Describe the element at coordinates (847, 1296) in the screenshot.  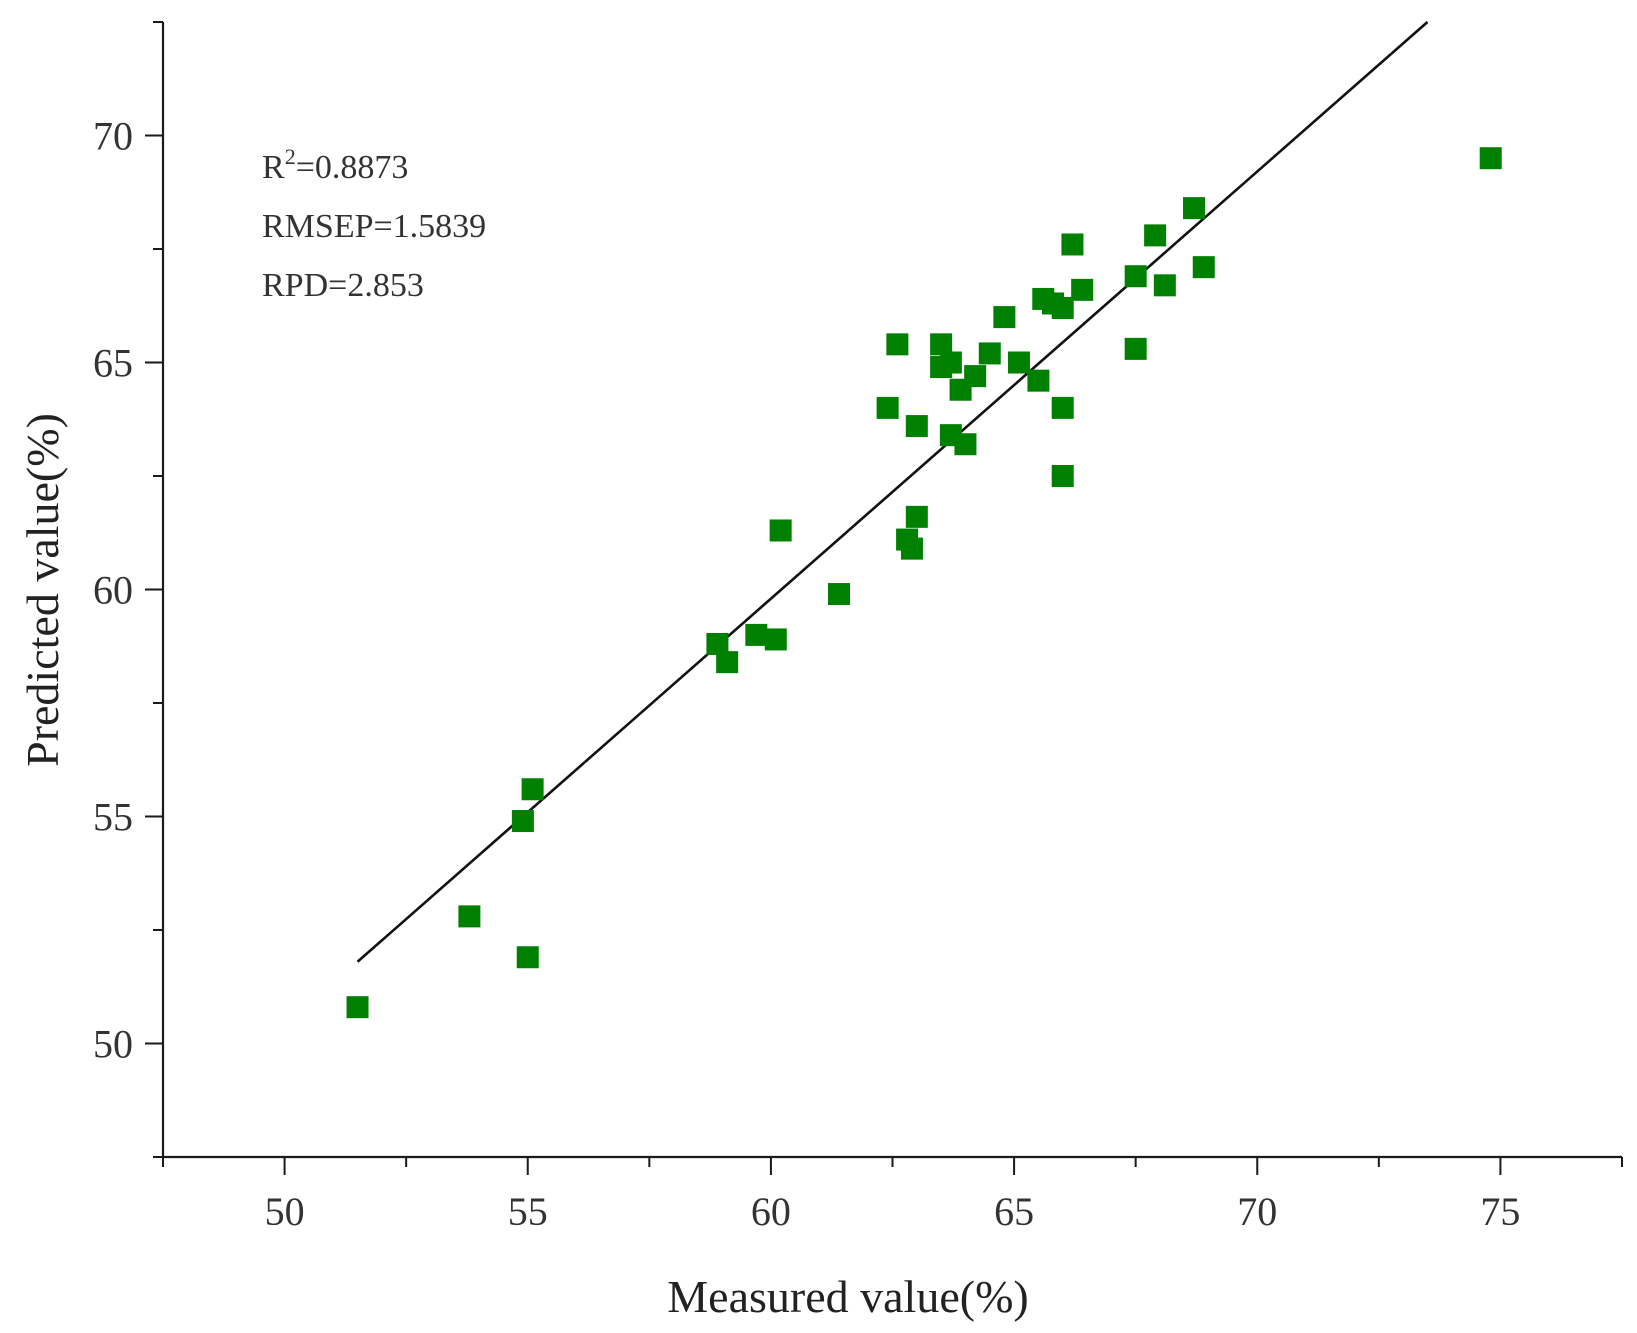
I see `x-axis-title: Measured value(%)` at that location.